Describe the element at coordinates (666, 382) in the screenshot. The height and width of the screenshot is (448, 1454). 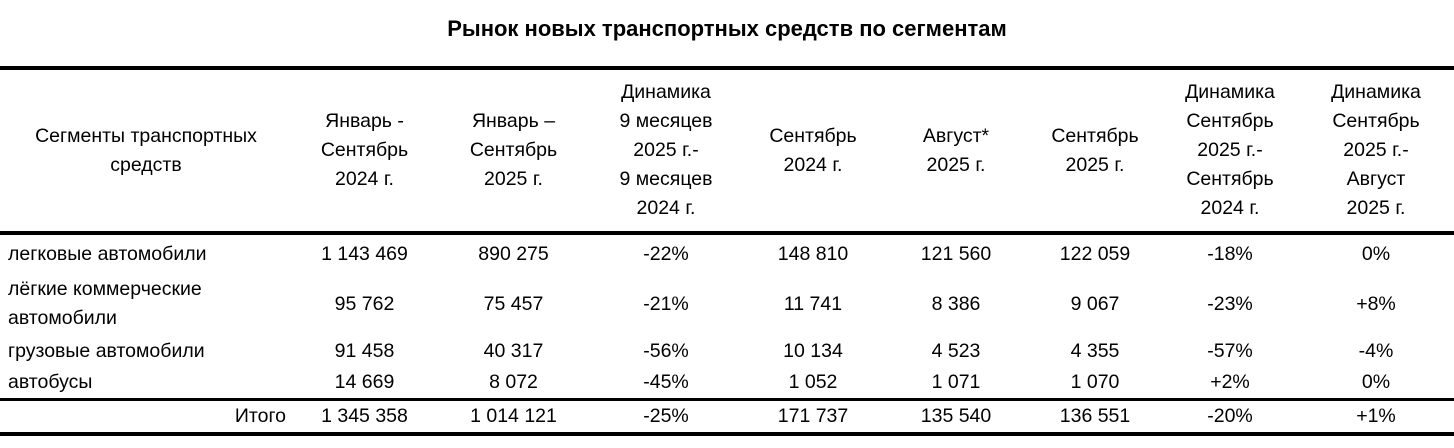
I see `cell-dynamics-9m: -45%` at that location.